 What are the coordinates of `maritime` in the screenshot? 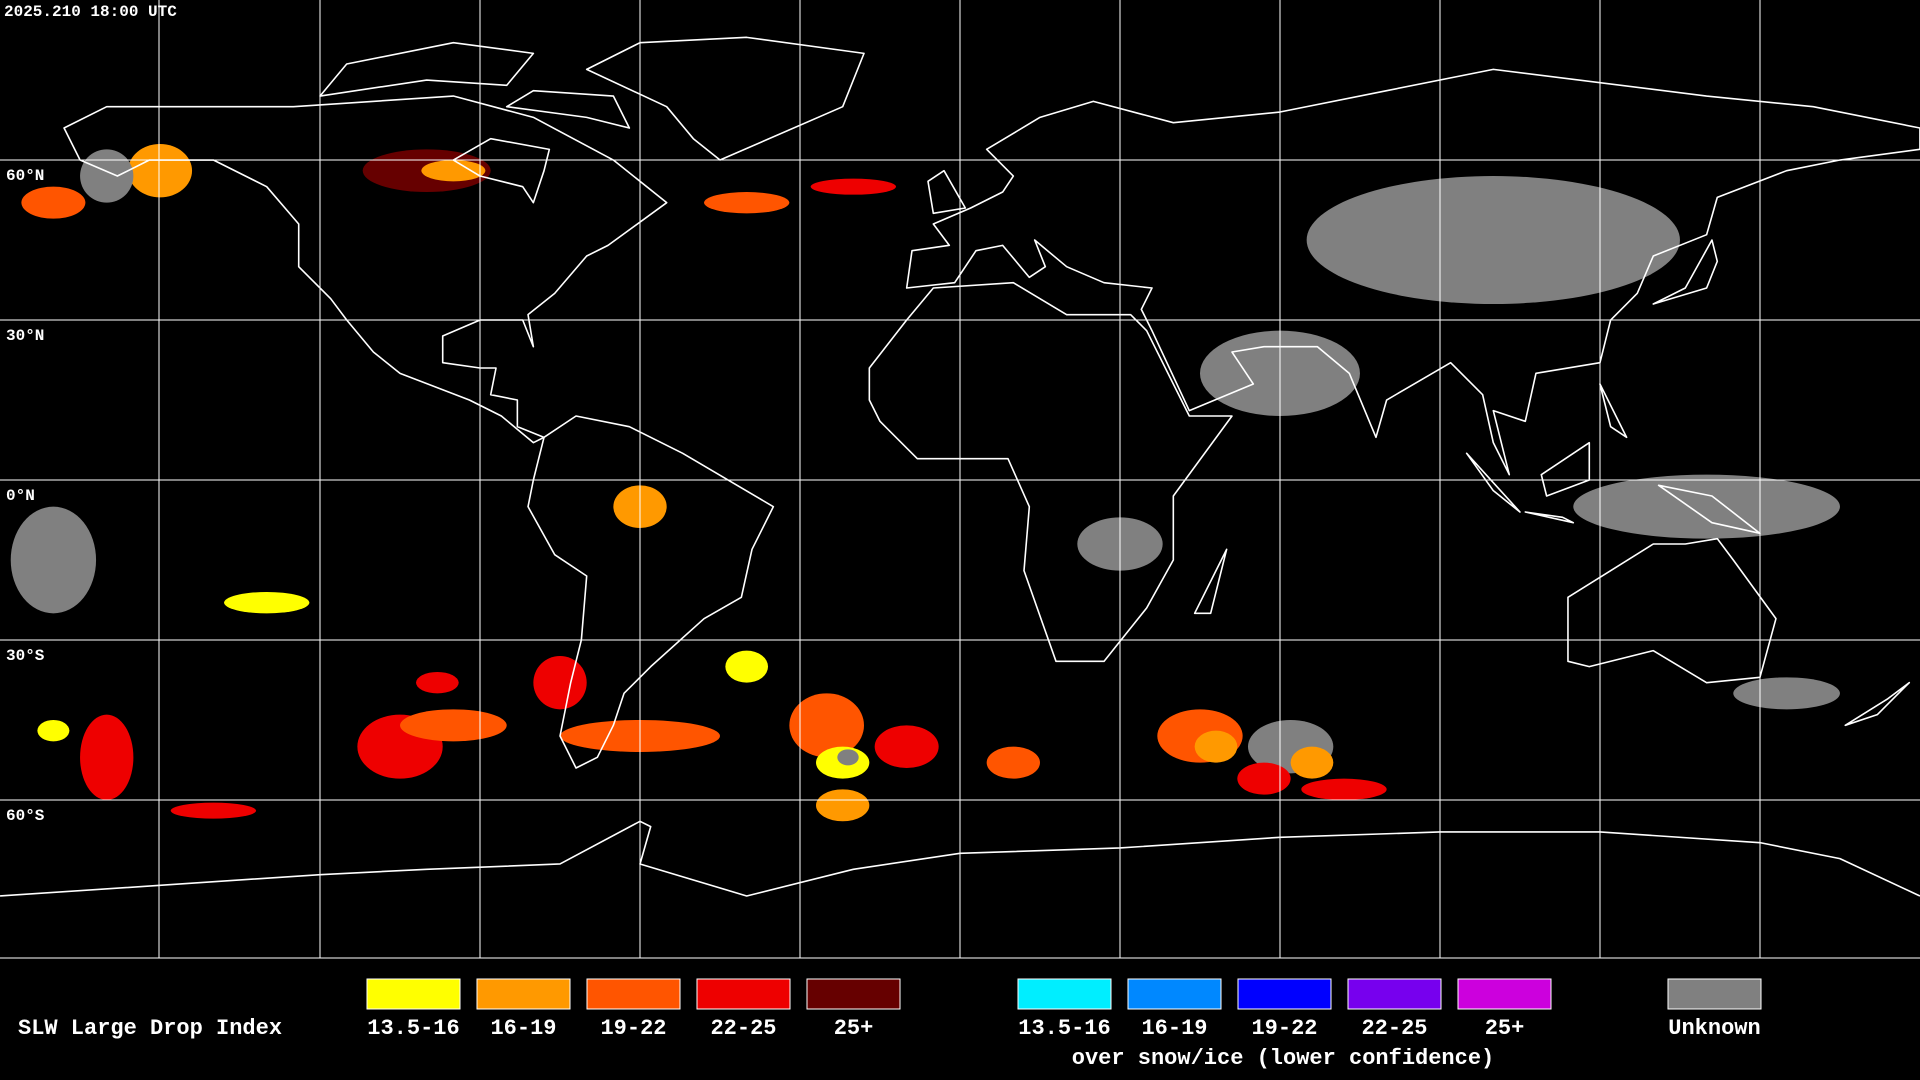 It's located at (1613, 458).